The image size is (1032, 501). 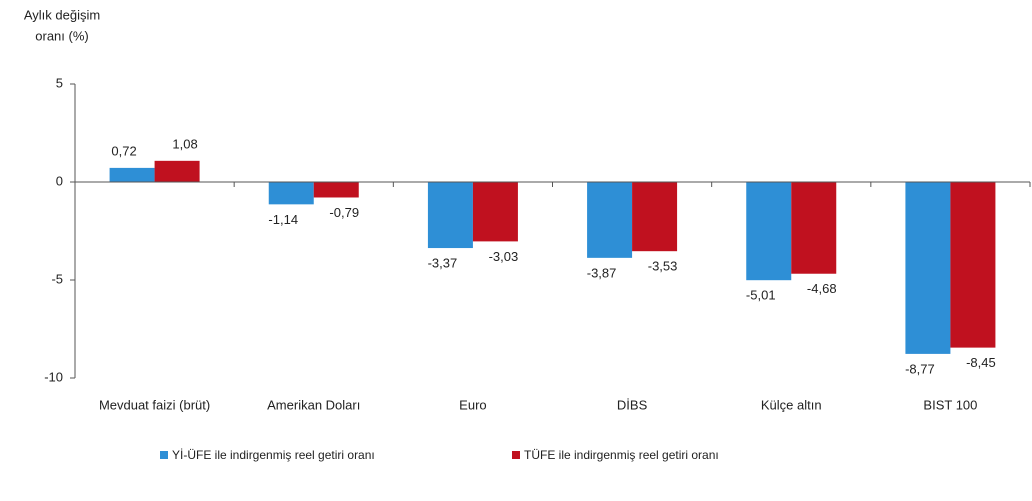 What do you see at coordinates (57, 278) in the screenshot?
I see `y-tick-label: -5` at bounding box center [57, 278].